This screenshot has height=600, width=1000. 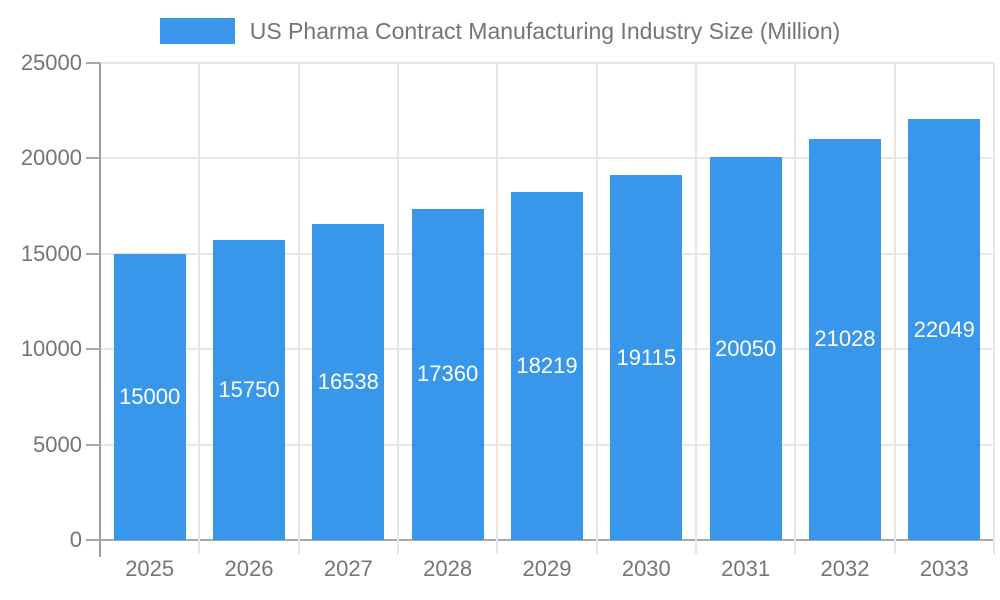 What do you see at coordinates (41, 301) in the screenshot?
I see `y-axis-labels: 0 5000 10000 15000 20000 25000` at bounding box center [41, 301].